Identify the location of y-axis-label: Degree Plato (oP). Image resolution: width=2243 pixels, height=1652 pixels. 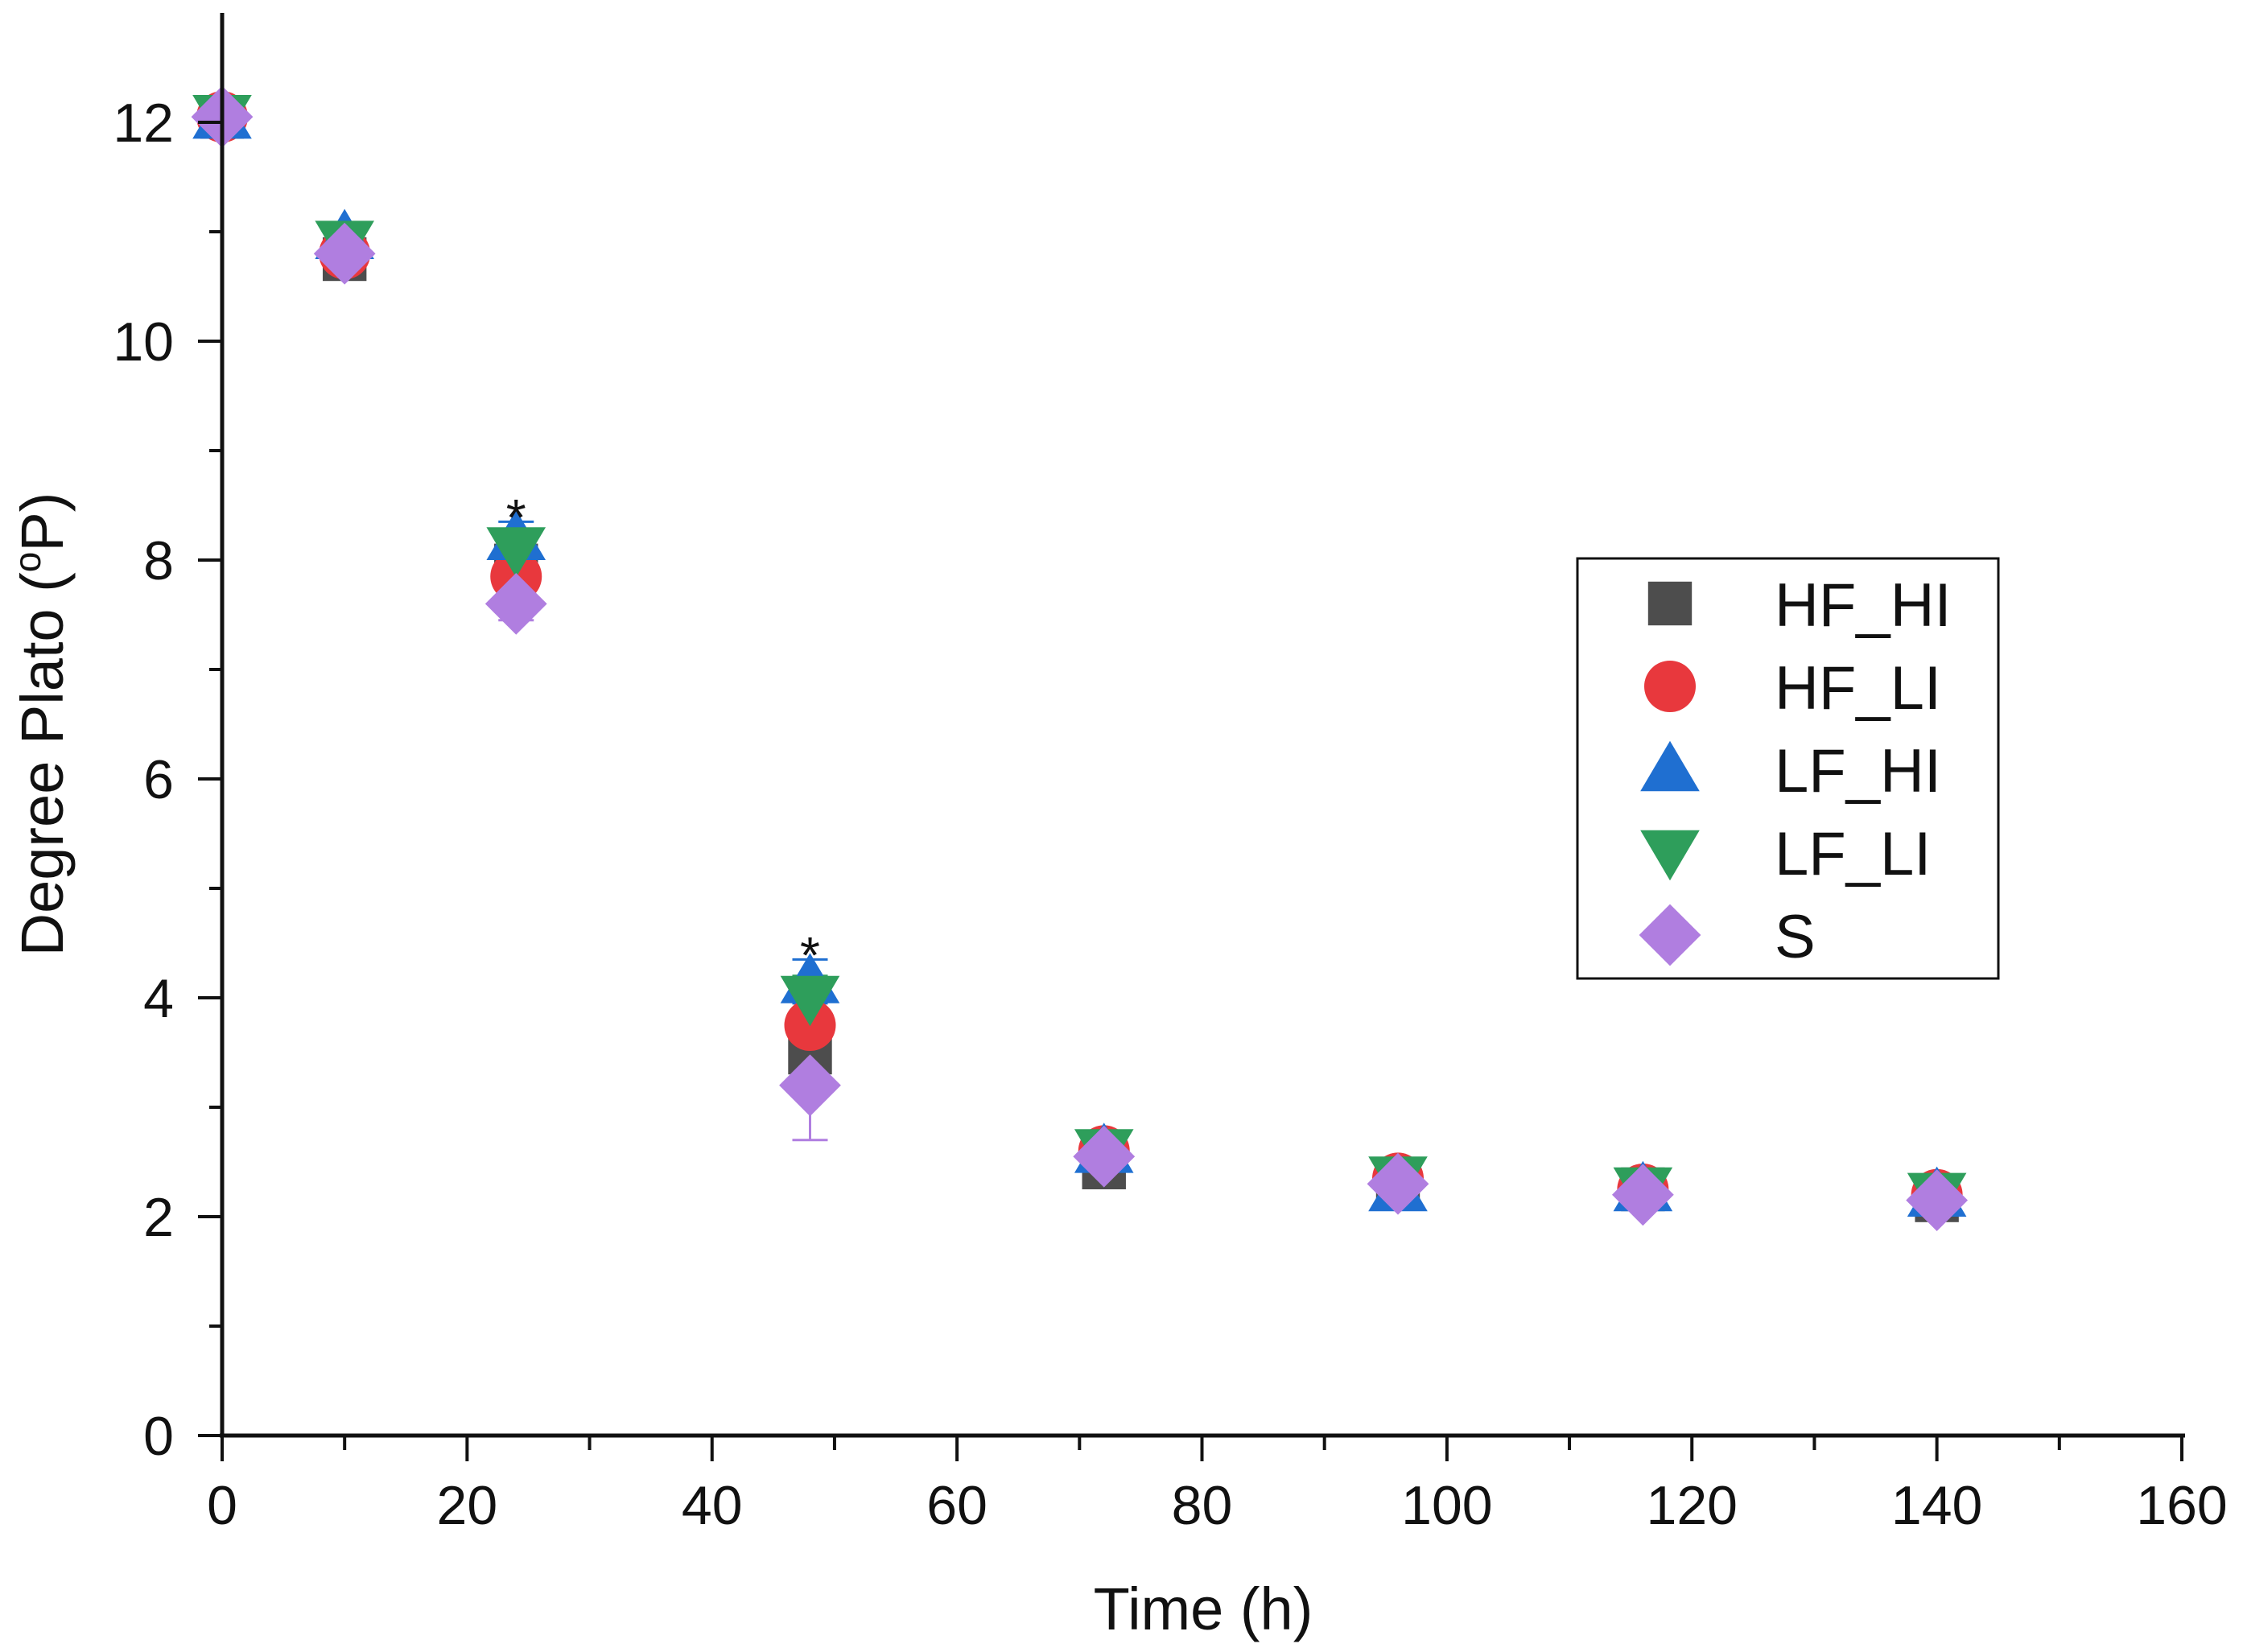
(41, 724).